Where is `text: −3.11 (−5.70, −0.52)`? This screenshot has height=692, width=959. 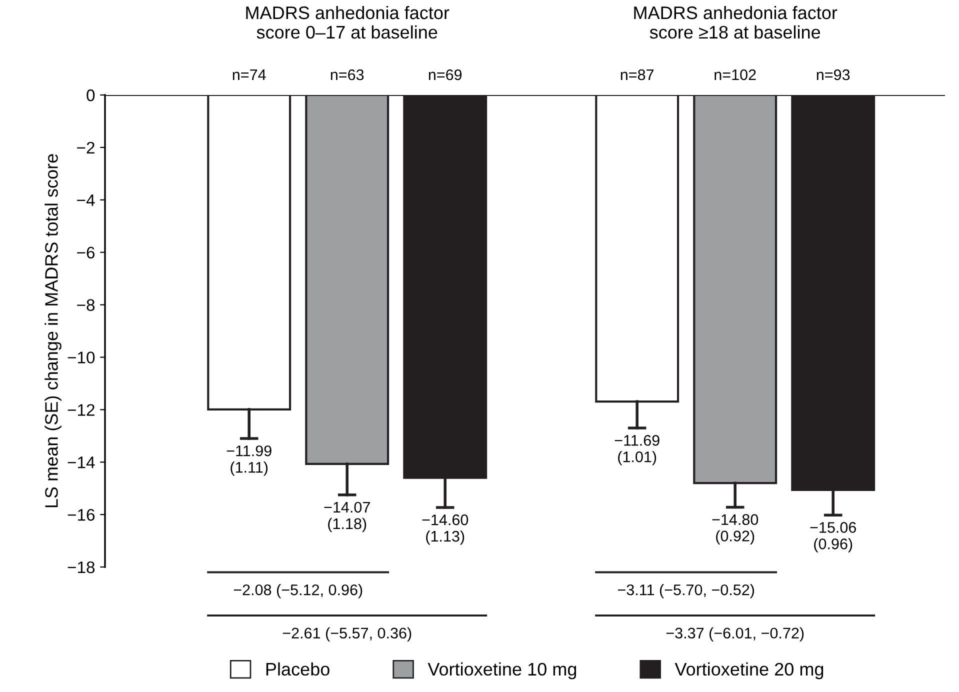
text: −3.11 (−5.70, −0.52) is located at coordinates (686, 591).